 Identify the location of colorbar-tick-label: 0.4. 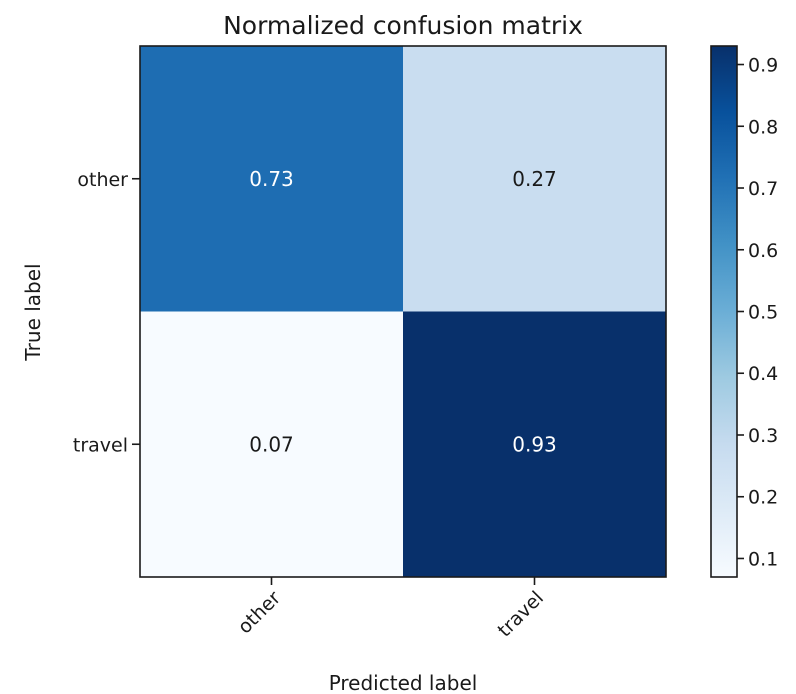
(763, 374).